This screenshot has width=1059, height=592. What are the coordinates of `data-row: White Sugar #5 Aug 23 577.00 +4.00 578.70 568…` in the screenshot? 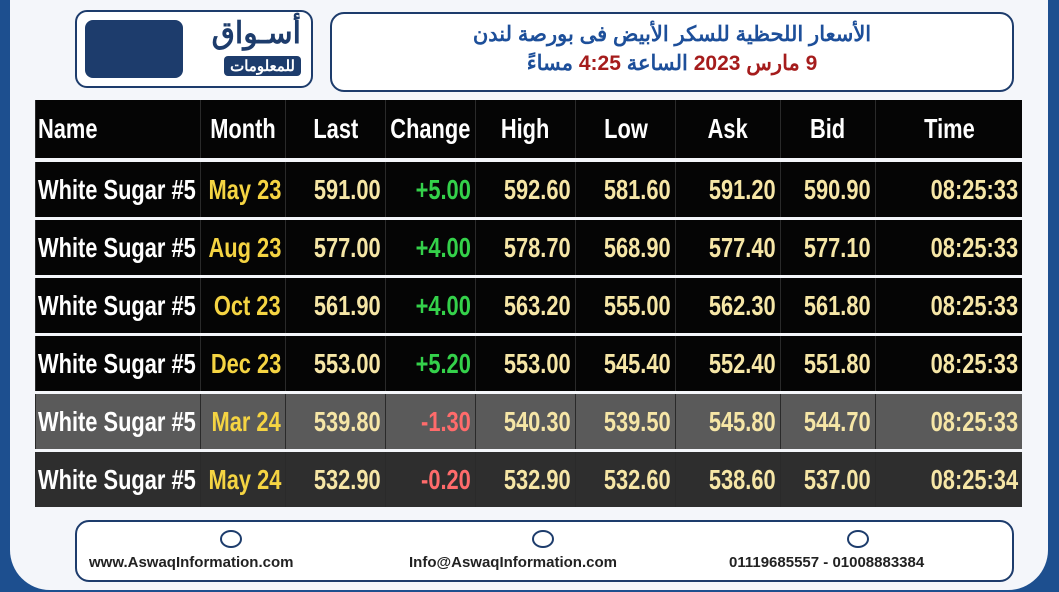 It's located at (528, 247).